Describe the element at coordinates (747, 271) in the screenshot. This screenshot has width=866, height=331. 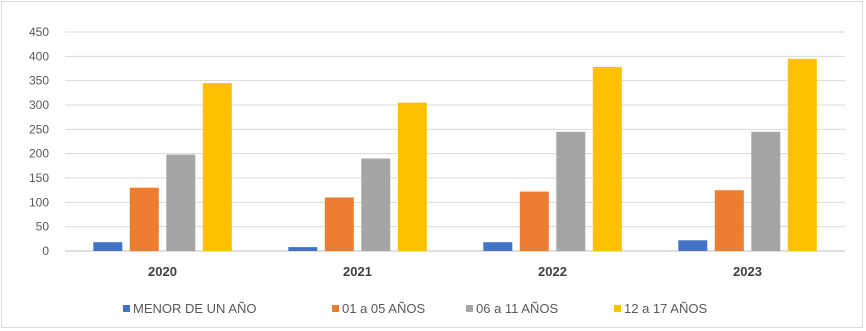
I see `x-category-label: 2023` at that location.